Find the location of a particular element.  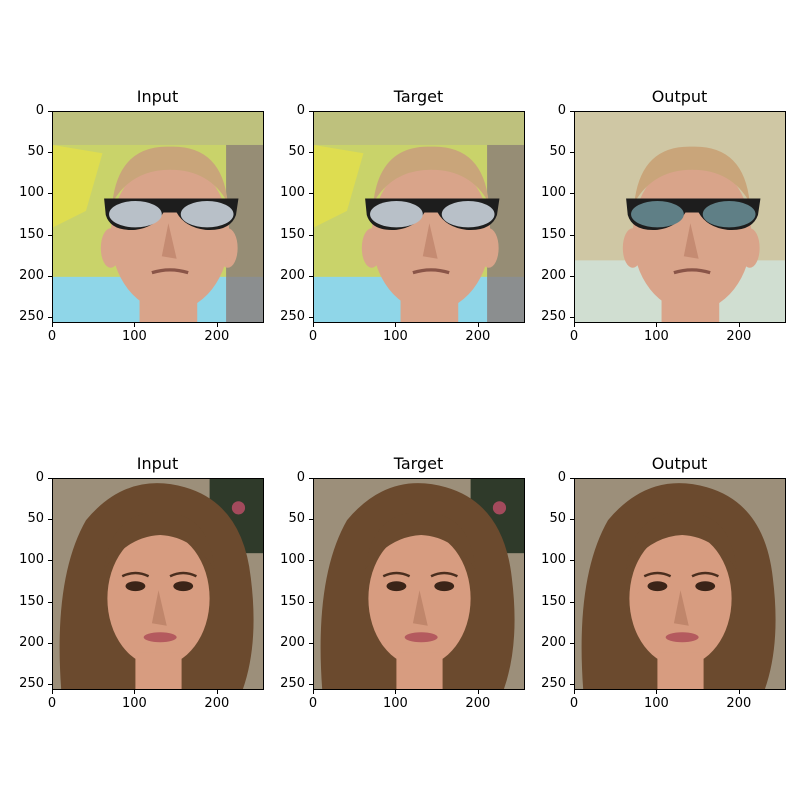

man-sunglasses-photo-image is located at coordinates (158, 217).